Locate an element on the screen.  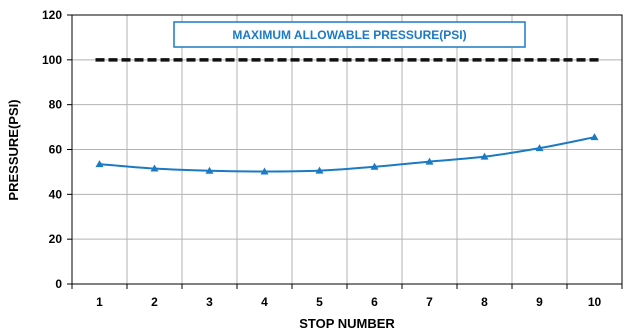
x-tick-label: 1 is located at coordinates (99, 302).